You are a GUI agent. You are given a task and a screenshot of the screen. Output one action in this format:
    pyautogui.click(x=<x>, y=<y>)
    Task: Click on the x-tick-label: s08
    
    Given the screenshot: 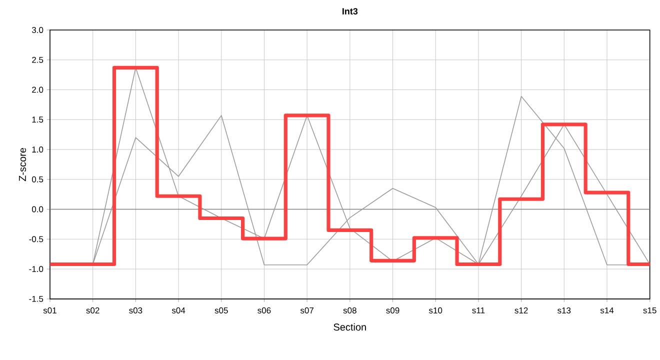 What is the action you would take?
    pyautogui.click(x=349, y=310)
    